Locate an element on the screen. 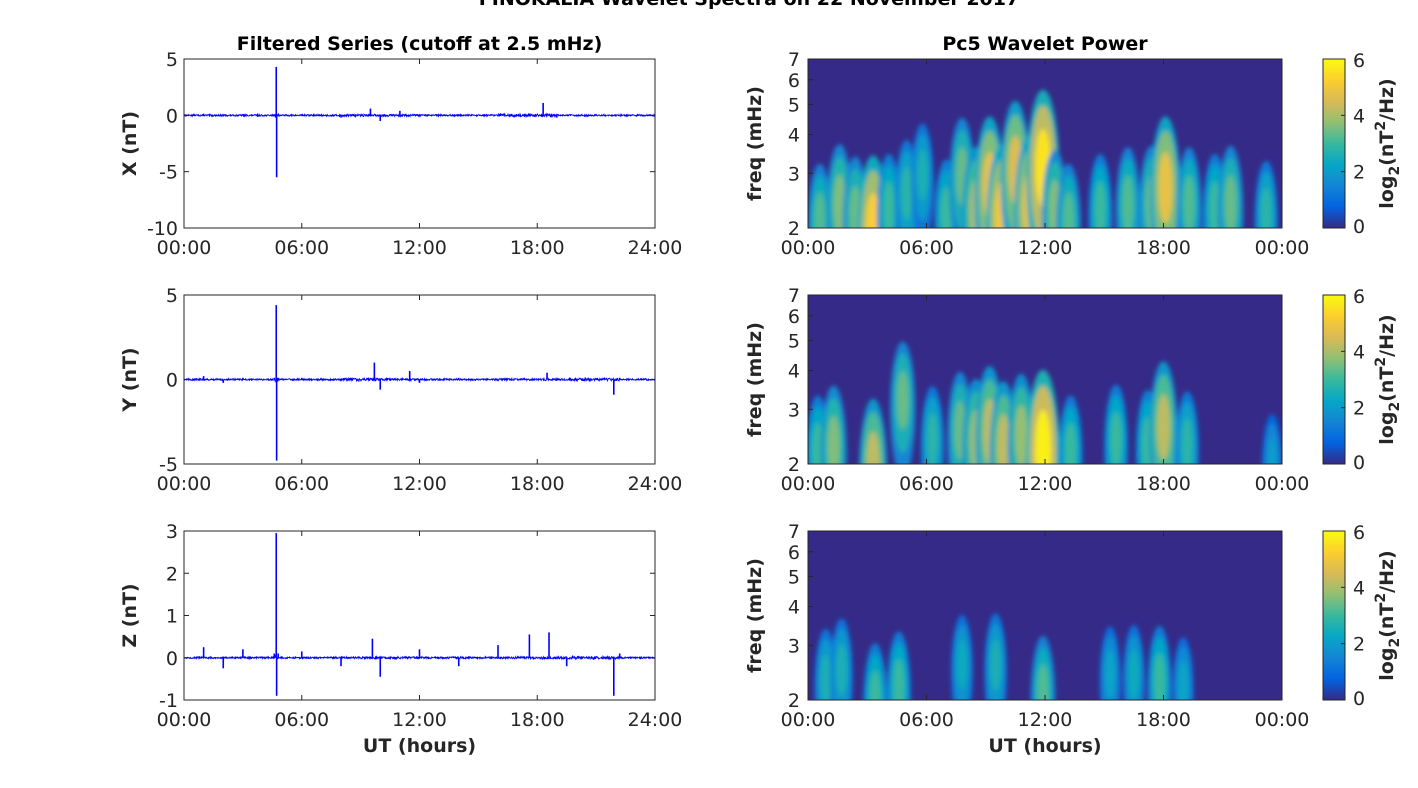 The width and height of the screenshot is (1418, 788). filtered-z-ytick-label: 1 is located at coordinates (172, 617).